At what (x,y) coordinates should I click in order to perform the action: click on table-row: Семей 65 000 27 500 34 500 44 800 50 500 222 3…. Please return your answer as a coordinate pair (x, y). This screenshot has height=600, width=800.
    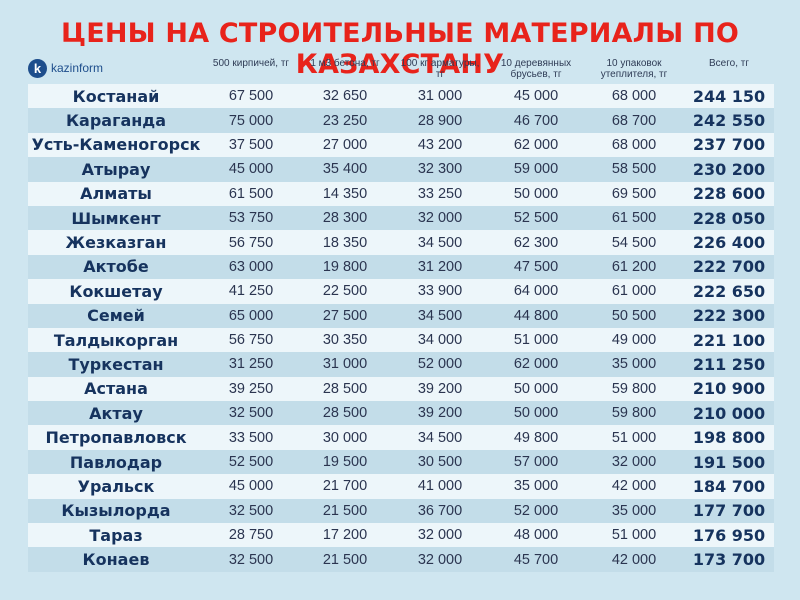
    Looking at the image, I should click on (401, 315).